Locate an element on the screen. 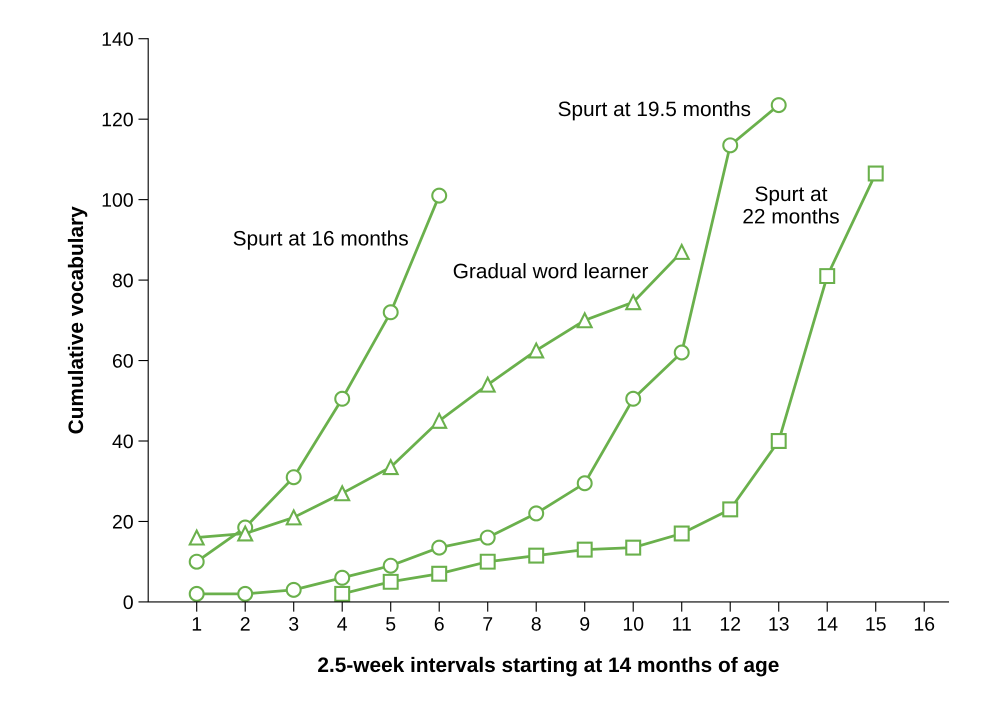 The height and width of the screenshot is (704, 988). x-tick-label: 11 is located at coordinates (682, 624).